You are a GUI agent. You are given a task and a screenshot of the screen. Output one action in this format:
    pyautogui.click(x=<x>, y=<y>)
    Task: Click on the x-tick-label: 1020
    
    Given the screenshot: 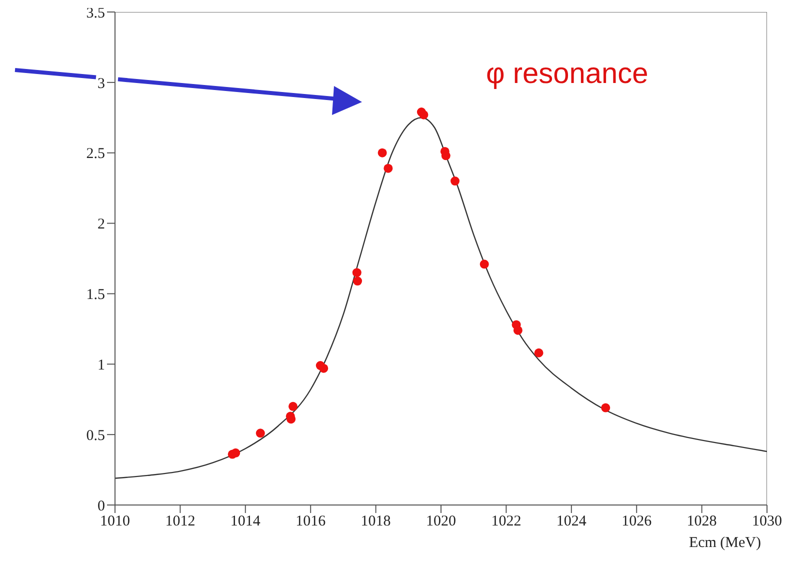 What is the action you would take?
    pyautogui.click(x=441, y=522)
    